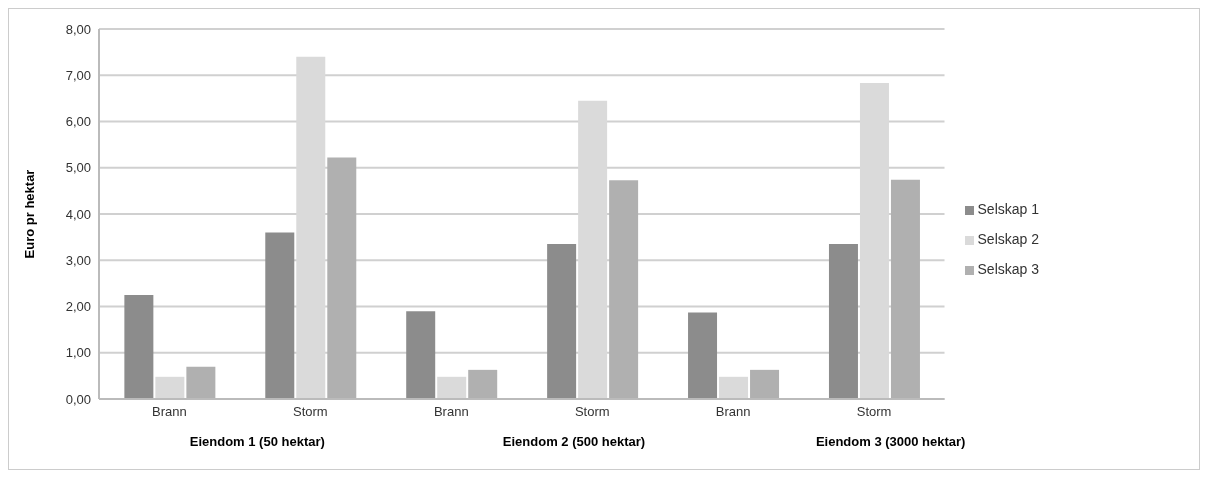 The height and width of the screenshot is (486, 1209). What do you see at coordinates (78, 399) in the screenshot?
I see `y-tick-label: 0,00` at bounding box center [78, 399].